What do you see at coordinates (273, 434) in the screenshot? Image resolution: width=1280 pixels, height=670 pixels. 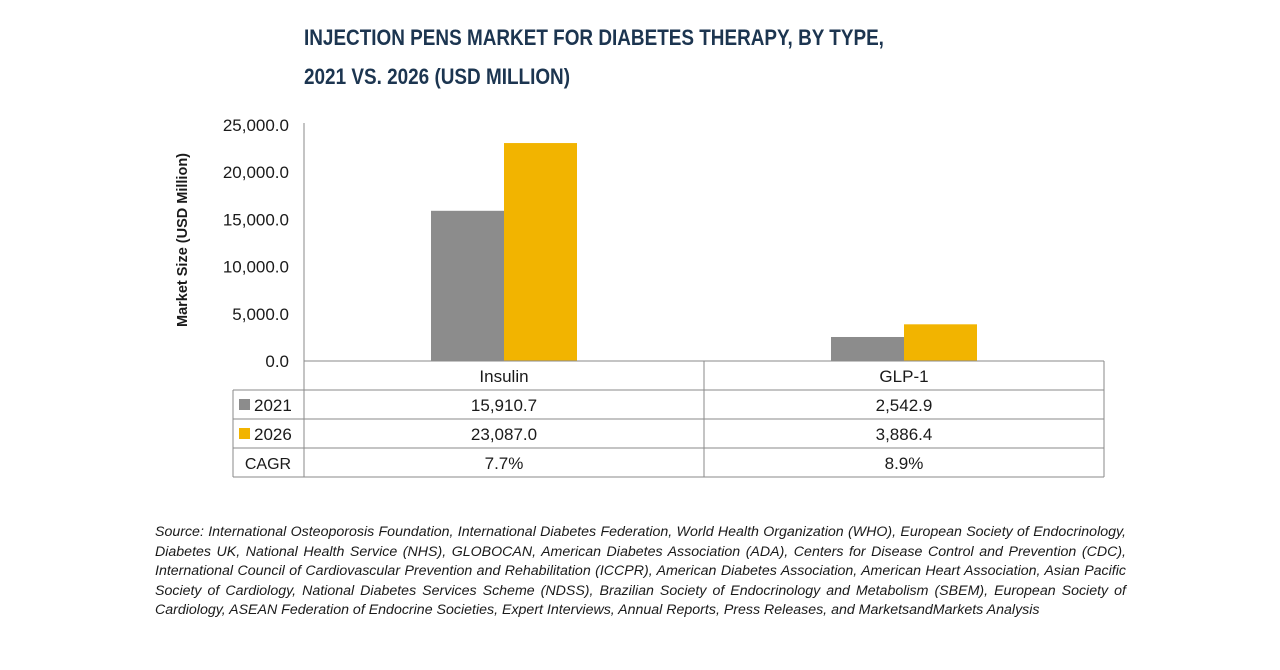 I see `legend-label-2026: 2026` at bounding box center [273, 434].